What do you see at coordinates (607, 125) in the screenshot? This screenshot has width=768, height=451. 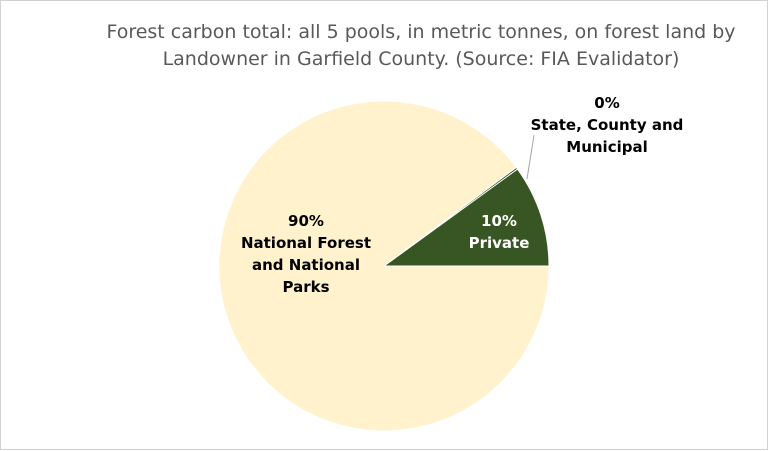 I see `data-label-state-county-and-municipal: 0% State, County and Municipal` at bounding box center [607, 125].